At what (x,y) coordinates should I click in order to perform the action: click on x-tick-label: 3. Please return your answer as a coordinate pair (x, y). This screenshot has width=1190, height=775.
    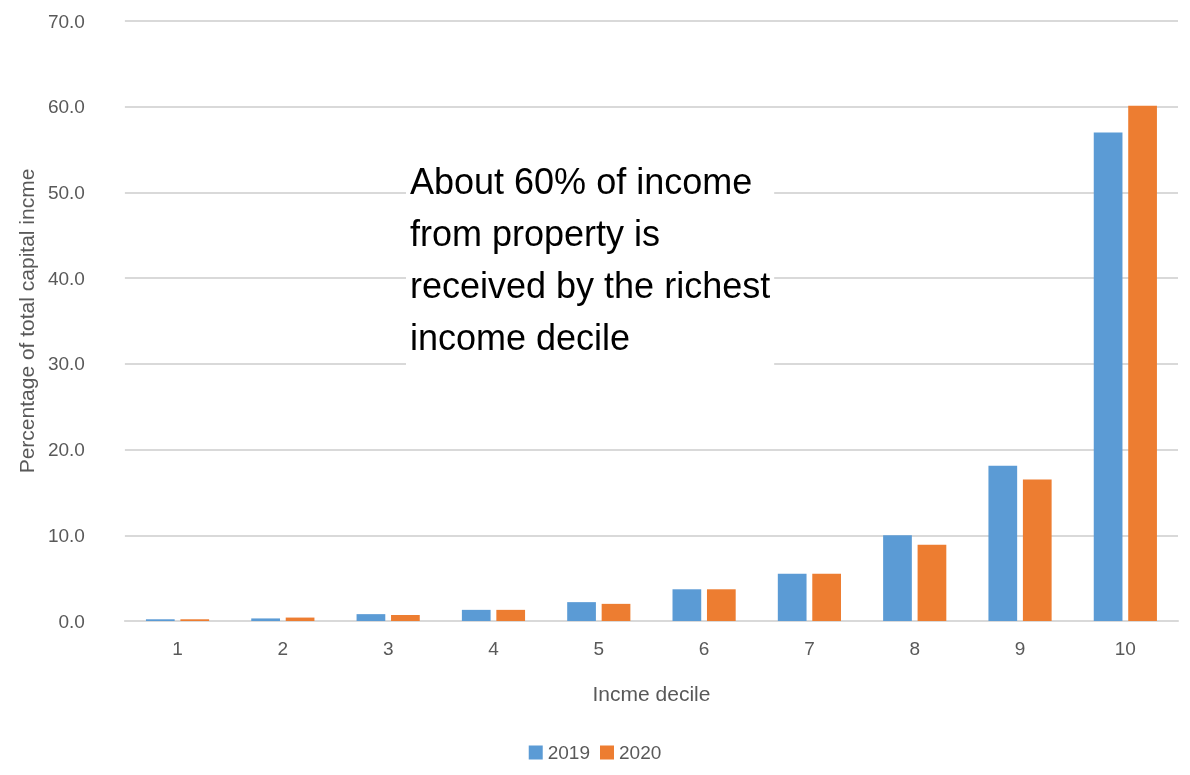
    Looking at the image, I should click on (388, 648).